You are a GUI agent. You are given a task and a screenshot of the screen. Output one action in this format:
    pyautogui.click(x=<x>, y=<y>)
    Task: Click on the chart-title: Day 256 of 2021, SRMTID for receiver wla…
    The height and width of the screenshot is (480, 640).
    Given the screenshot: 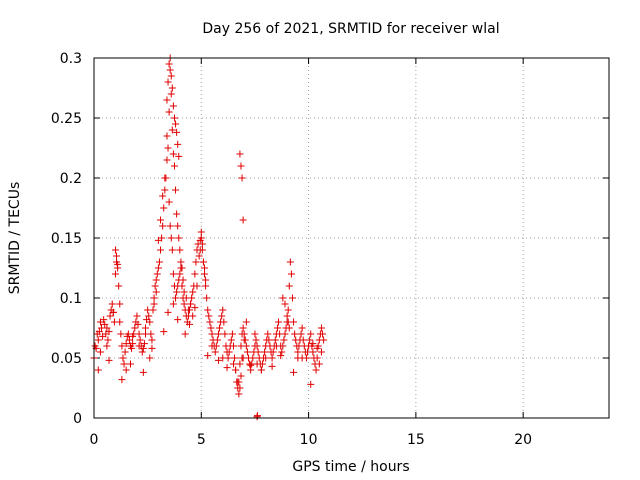 What is the action you would take?
    pyautogui.click(x=350, y=29)
    